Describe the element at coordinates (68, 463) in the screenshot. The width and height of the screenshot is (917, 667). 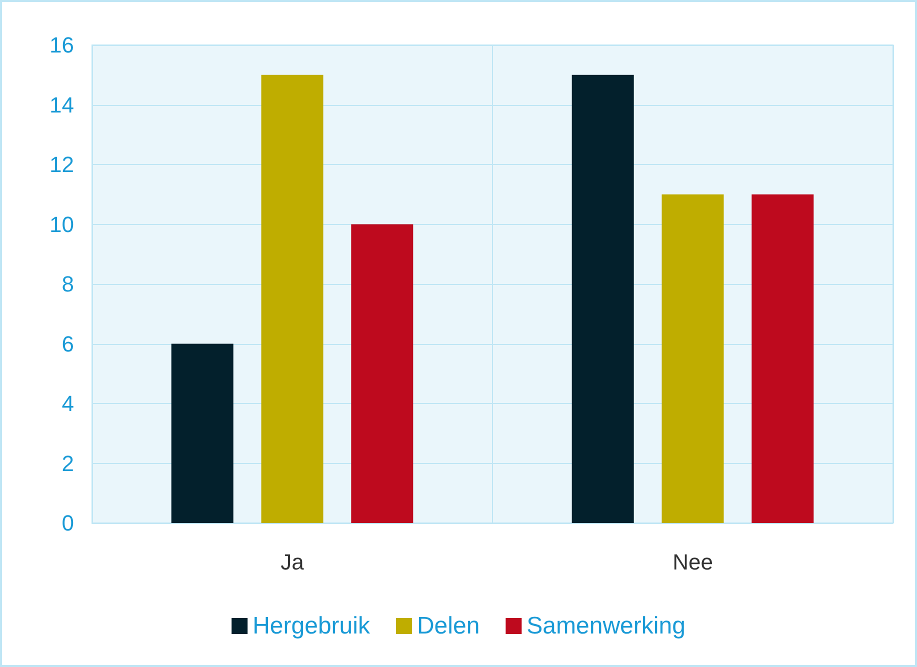
I see `y-tick-label: 2` at that location.